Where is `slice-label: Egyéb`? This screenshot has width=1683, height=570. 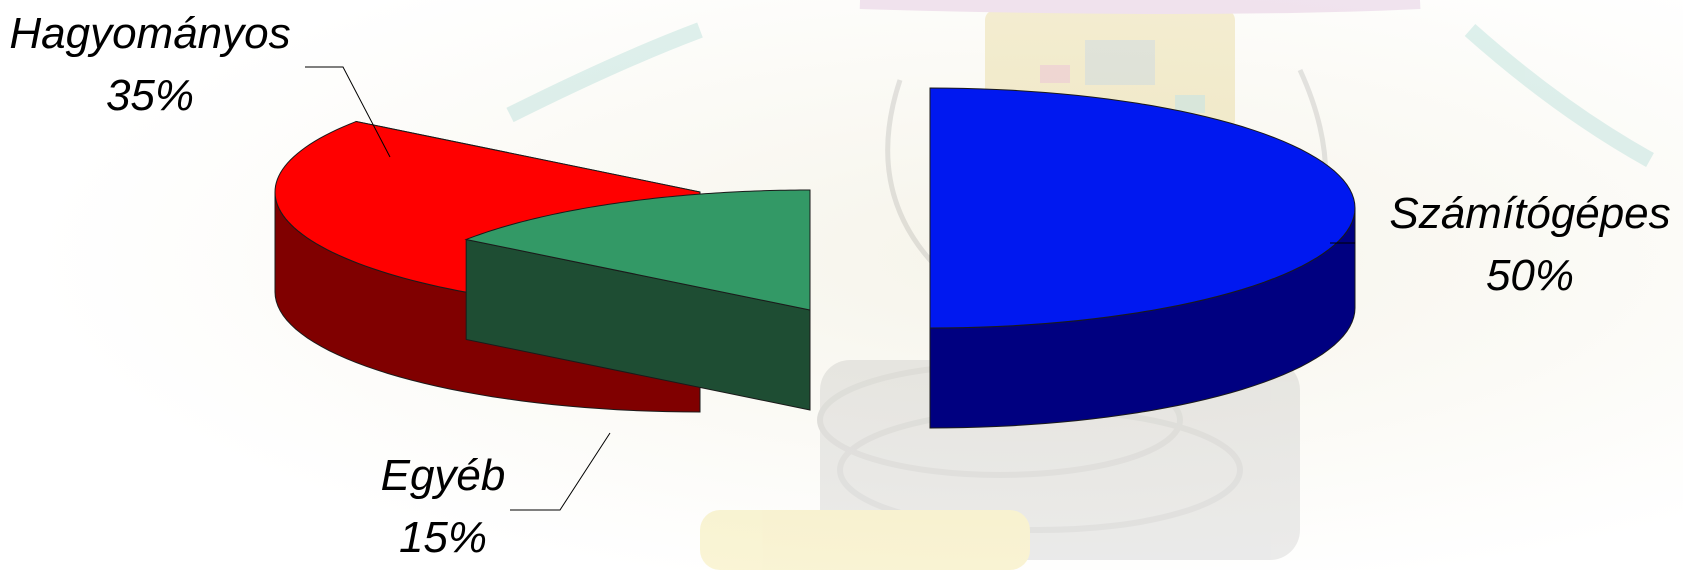
slice-label: Egyéb is located at coordinates (443, 475).